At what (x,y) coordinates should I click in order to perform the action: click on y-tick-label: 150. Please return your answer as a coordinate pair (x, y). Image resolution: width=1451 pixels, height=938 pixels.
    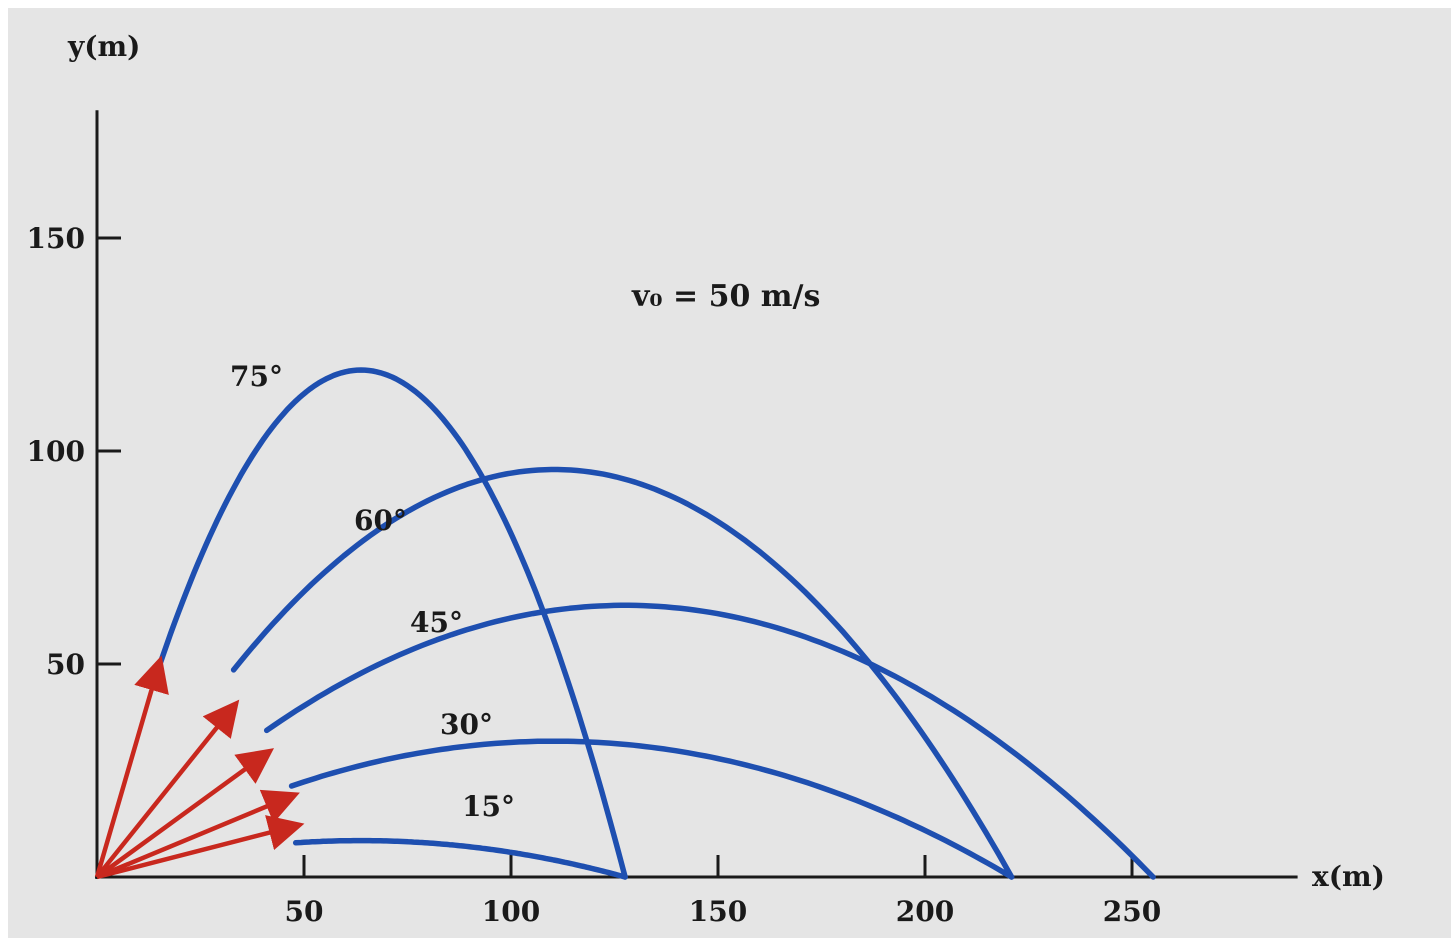
    Looking at the image, I should click on (56, 238).